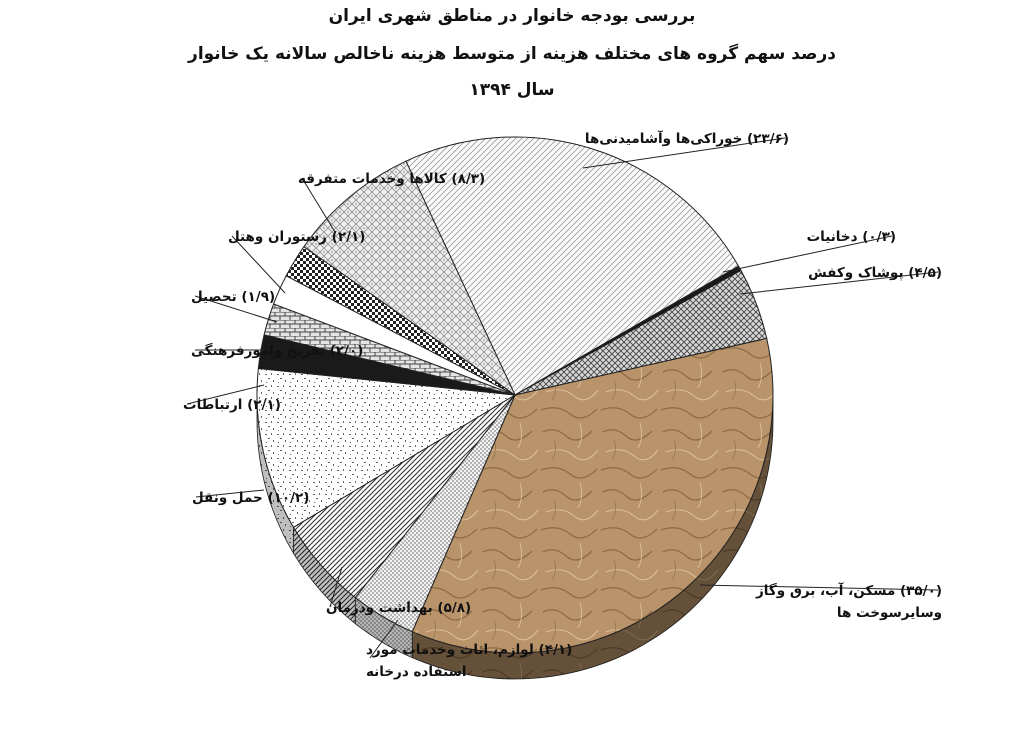 The image size is (1024, 748). I want to click on slice-label-line1-4: (۴/۱) لوازم، اثاث وخدمات مورد, so click(469, 650).